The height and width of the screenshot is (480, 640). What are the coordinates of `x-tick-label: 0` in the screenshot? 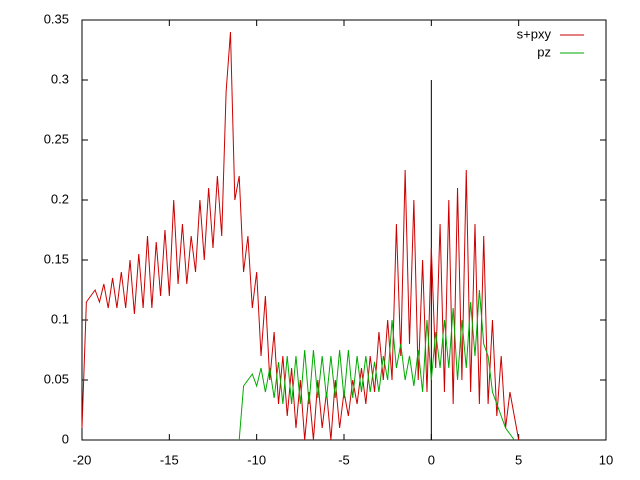 It's located at (431, 459).